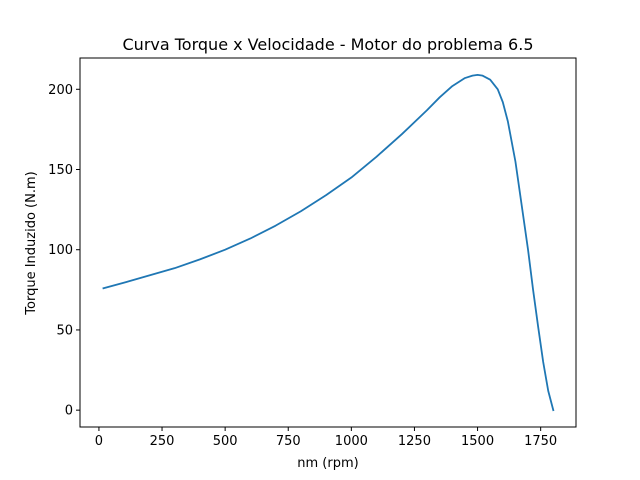 The image size is (640, 480). Describe the element at coordinates (327, 463) in the screenshot. I see `x-axis-label: nm (rpm)` at that location.